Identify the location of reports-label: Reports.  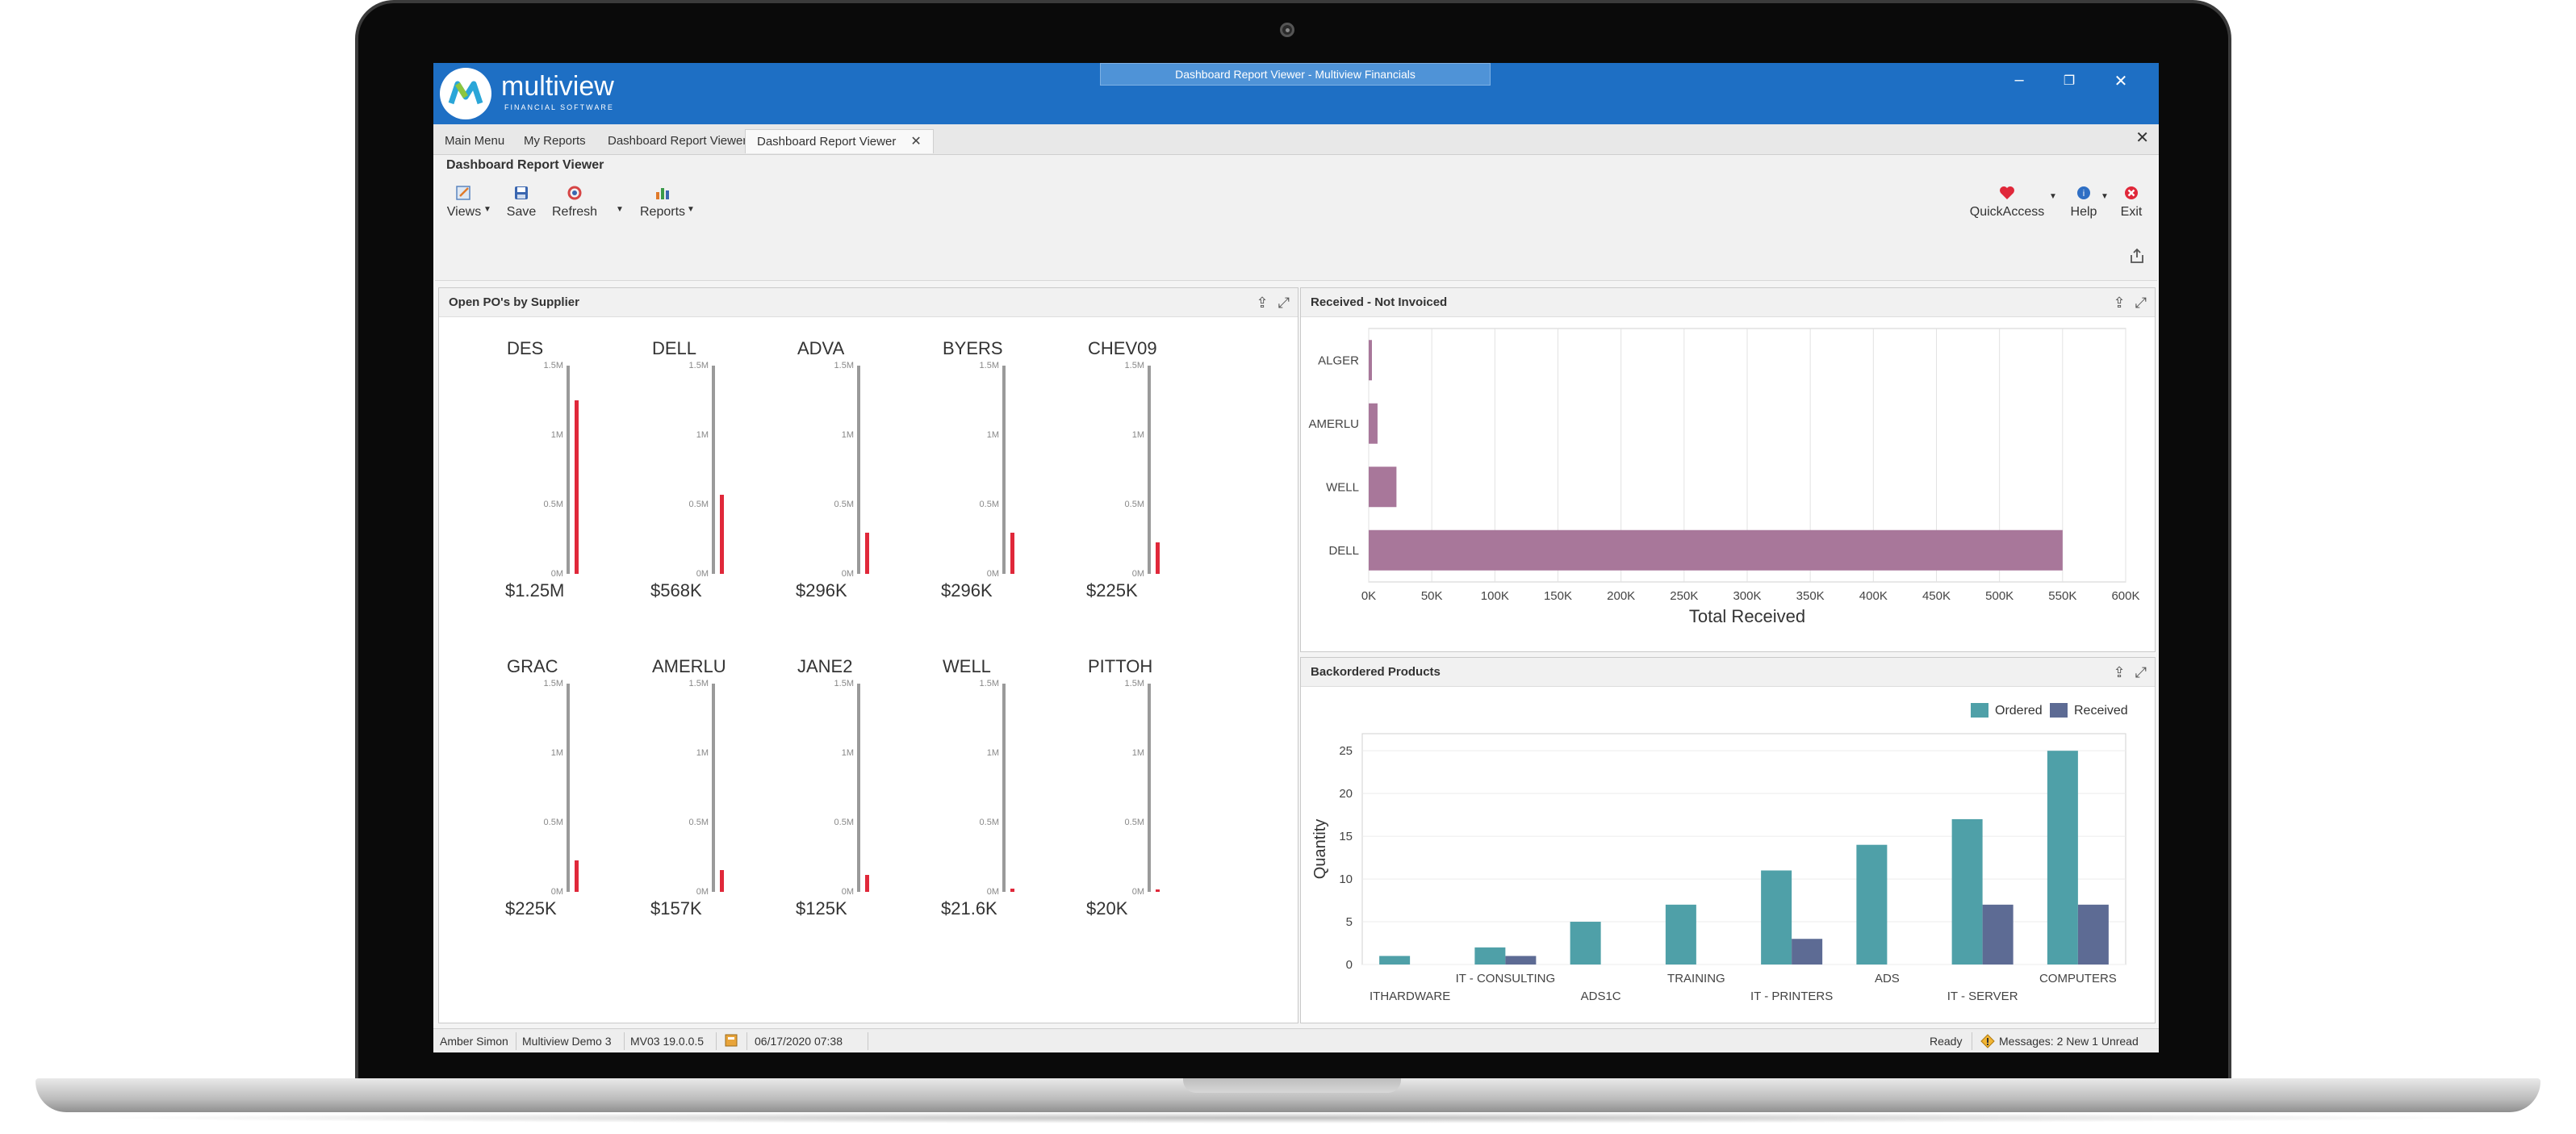
(662, 212).